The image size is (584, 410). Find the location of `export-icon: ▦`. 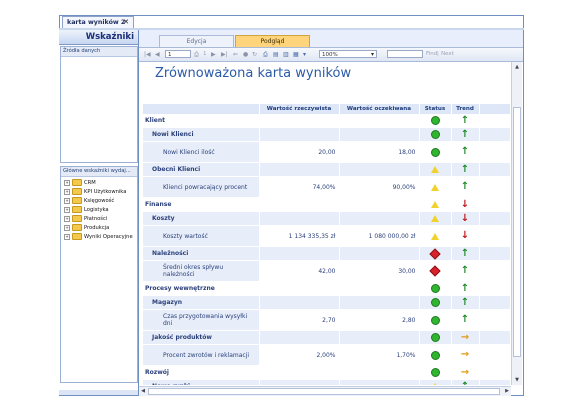

export-icon: ▦ is located at coordinates (296, 54).